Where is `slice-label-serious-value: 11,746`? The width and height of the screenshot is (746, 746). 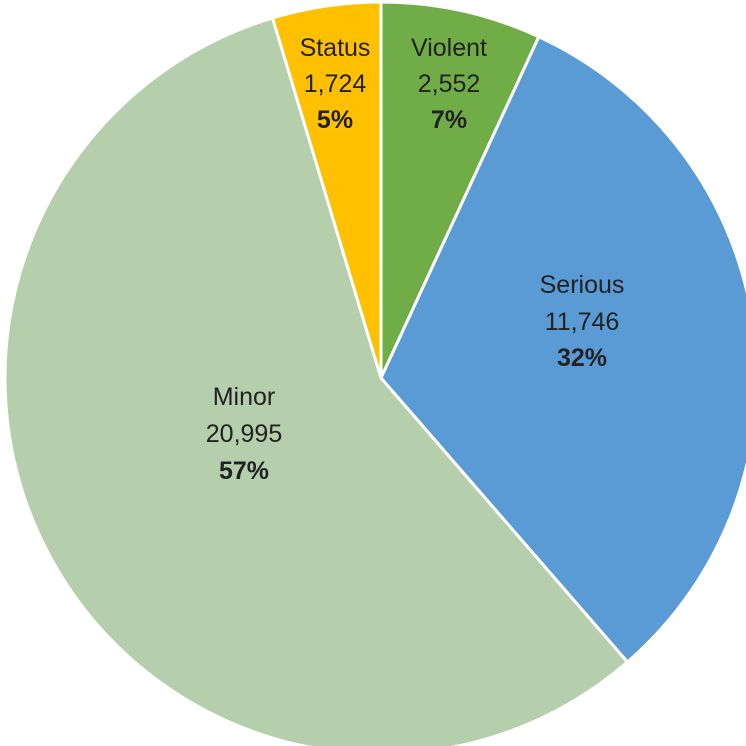 slice-label-serious-value: 11,746 is located at coordinates (582, 322).